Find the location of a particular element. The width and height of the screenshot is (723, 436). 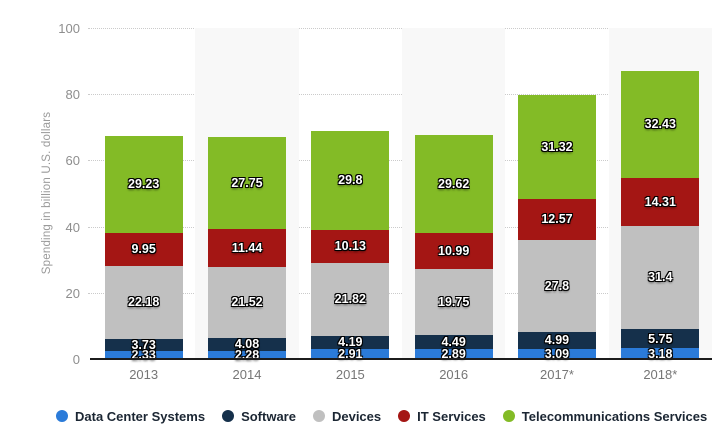

bar-segment: 31.32 is located at coordinates (556, 147).